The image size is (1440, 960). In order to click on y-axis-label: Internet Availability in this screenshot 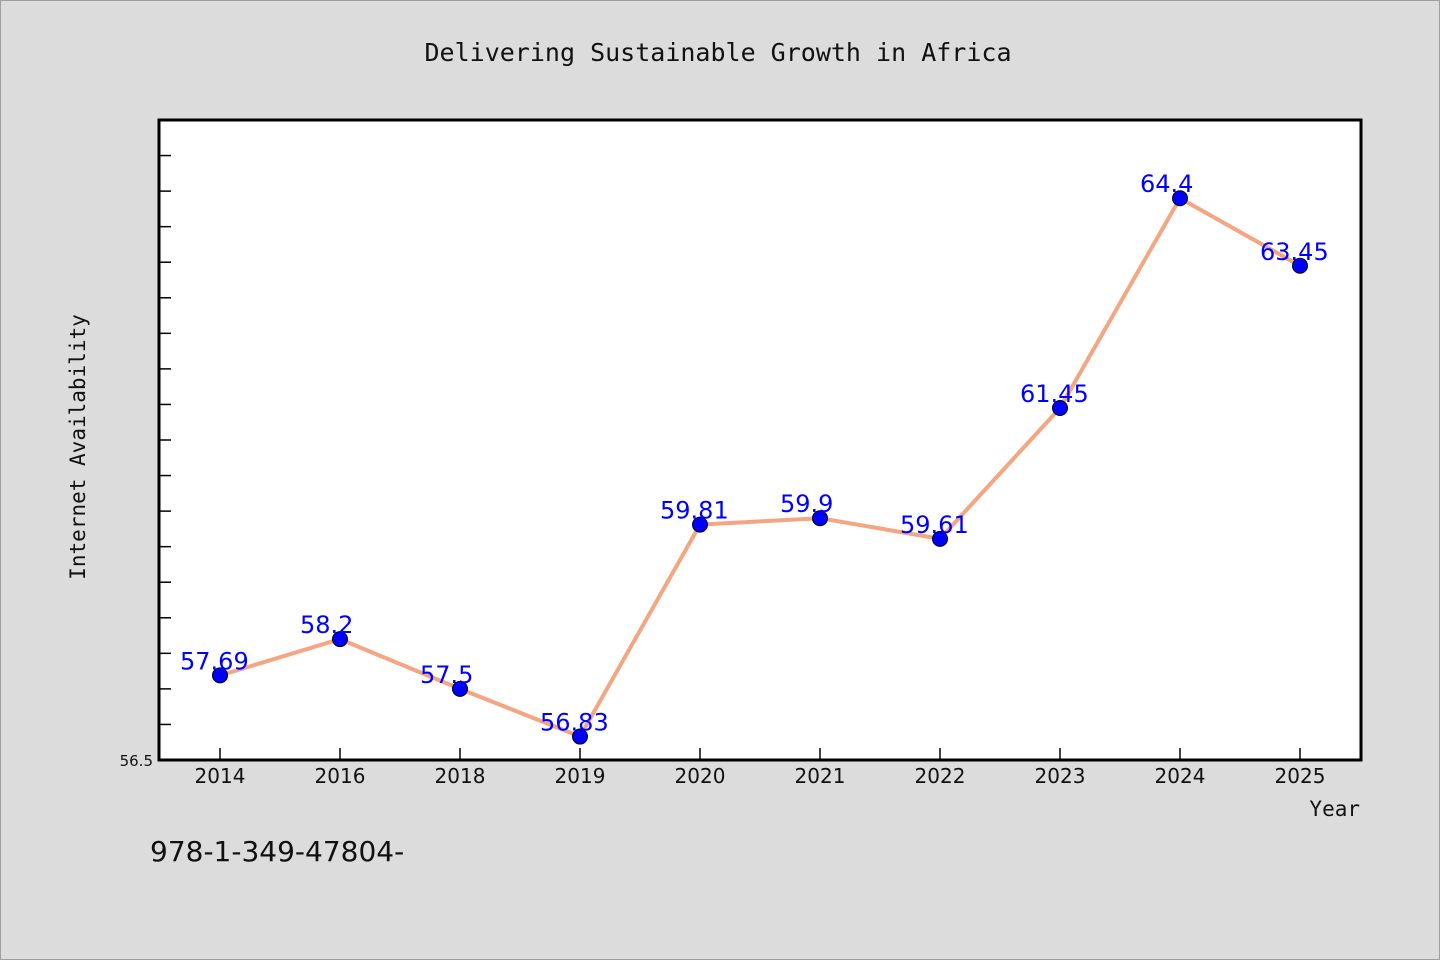, I will do `click(78, 447)`.